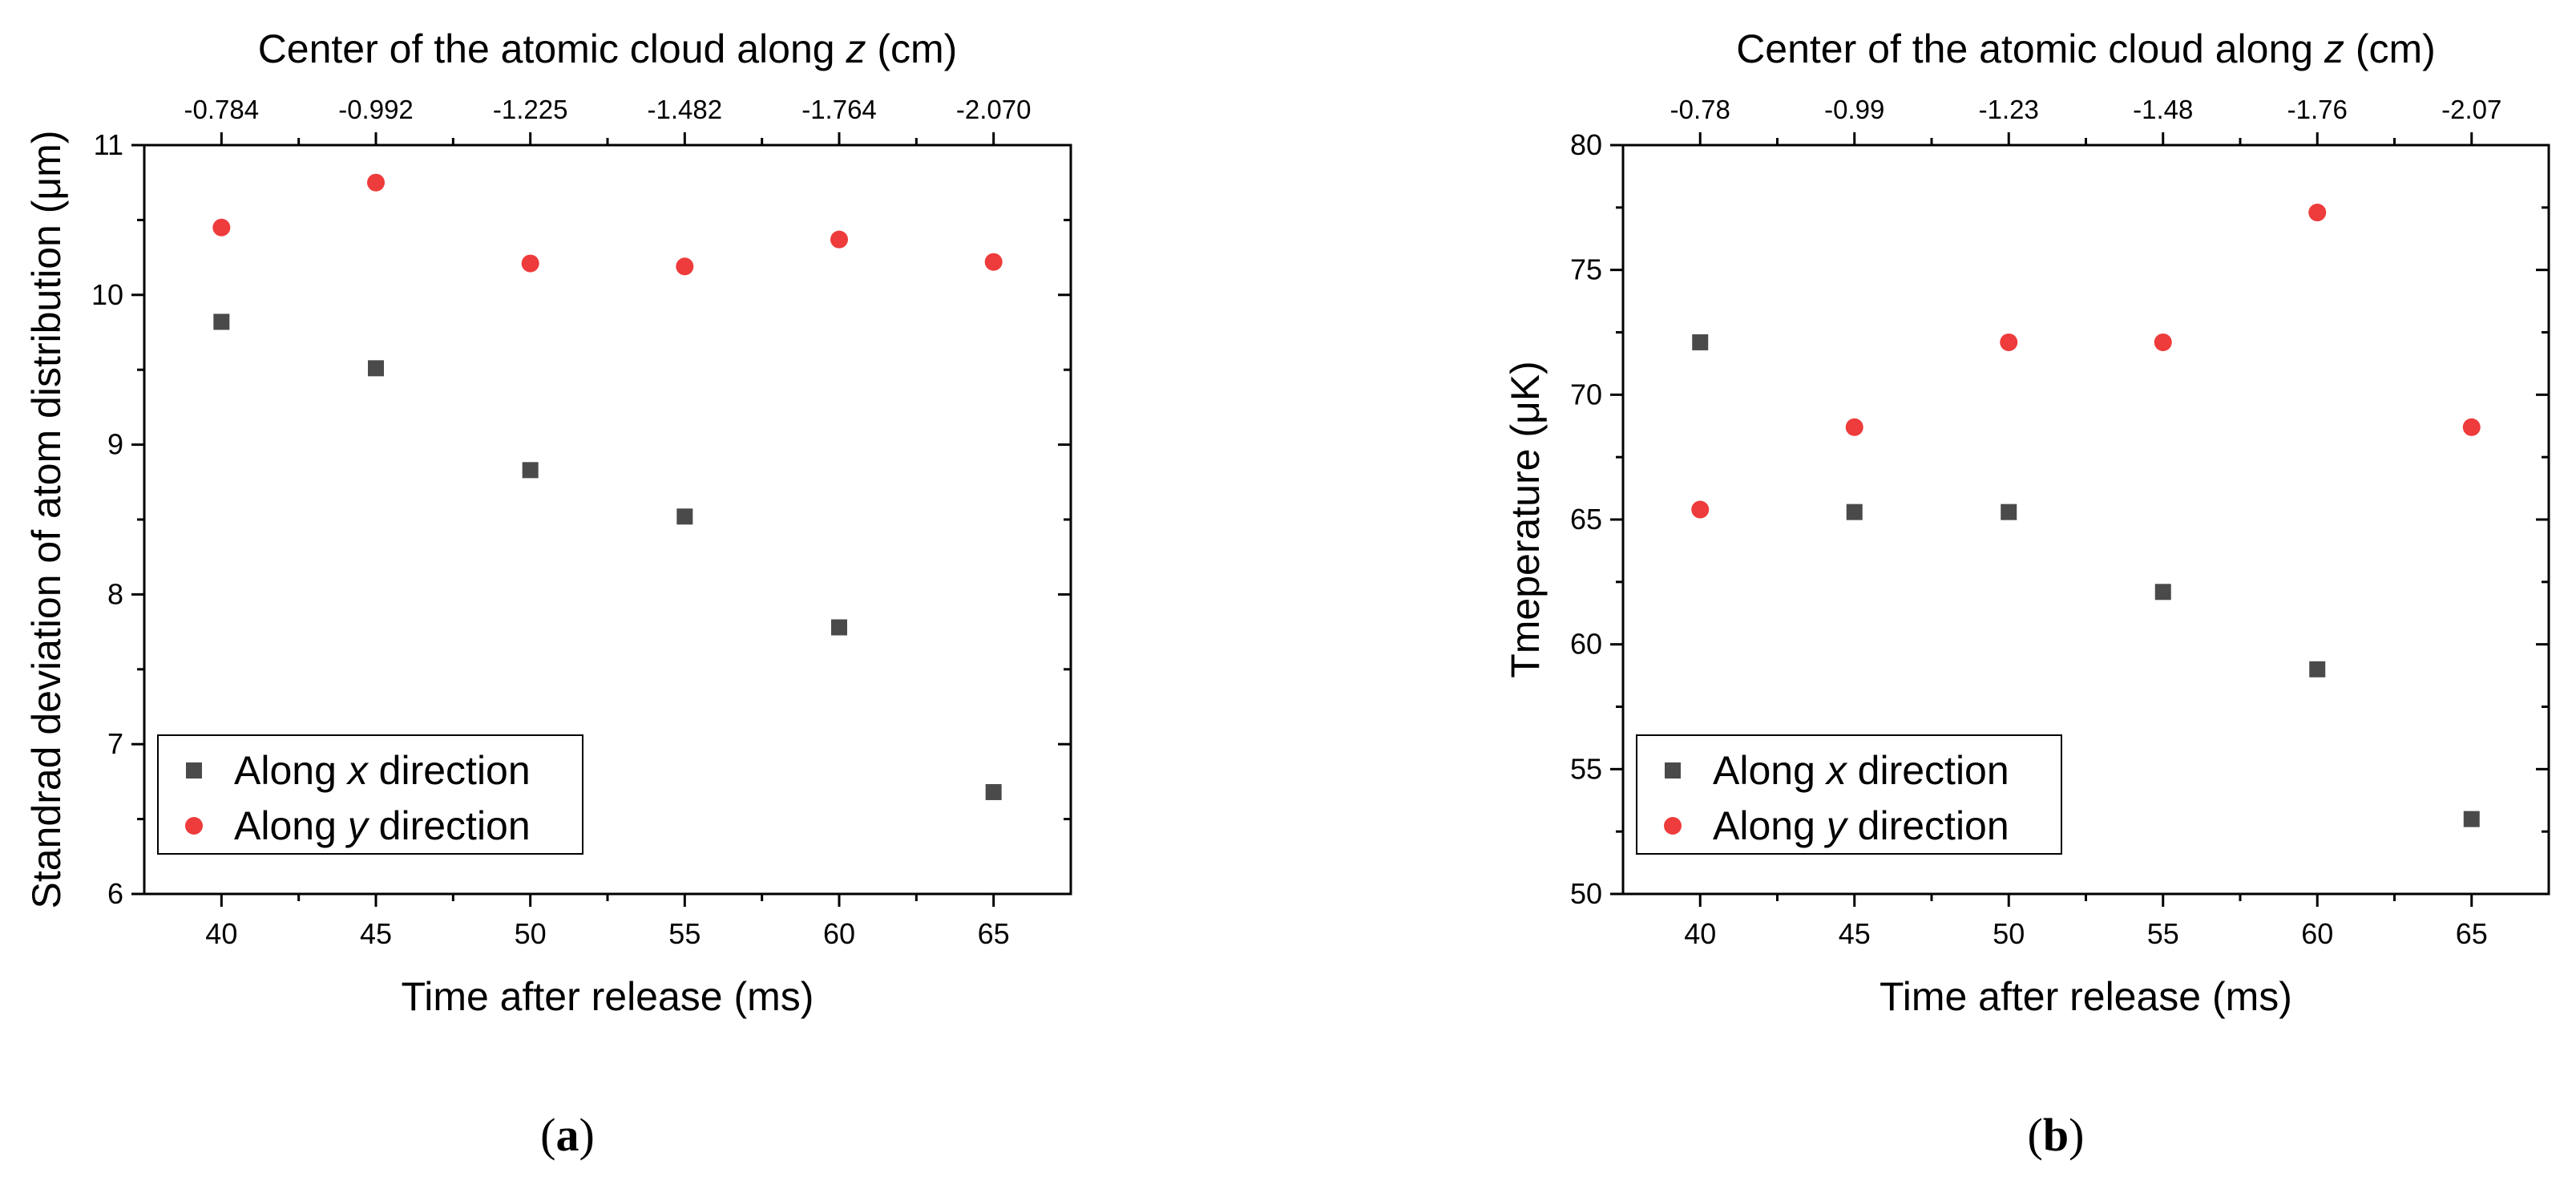  I want to click on panel-label-a: (a), so click(568, 1135).